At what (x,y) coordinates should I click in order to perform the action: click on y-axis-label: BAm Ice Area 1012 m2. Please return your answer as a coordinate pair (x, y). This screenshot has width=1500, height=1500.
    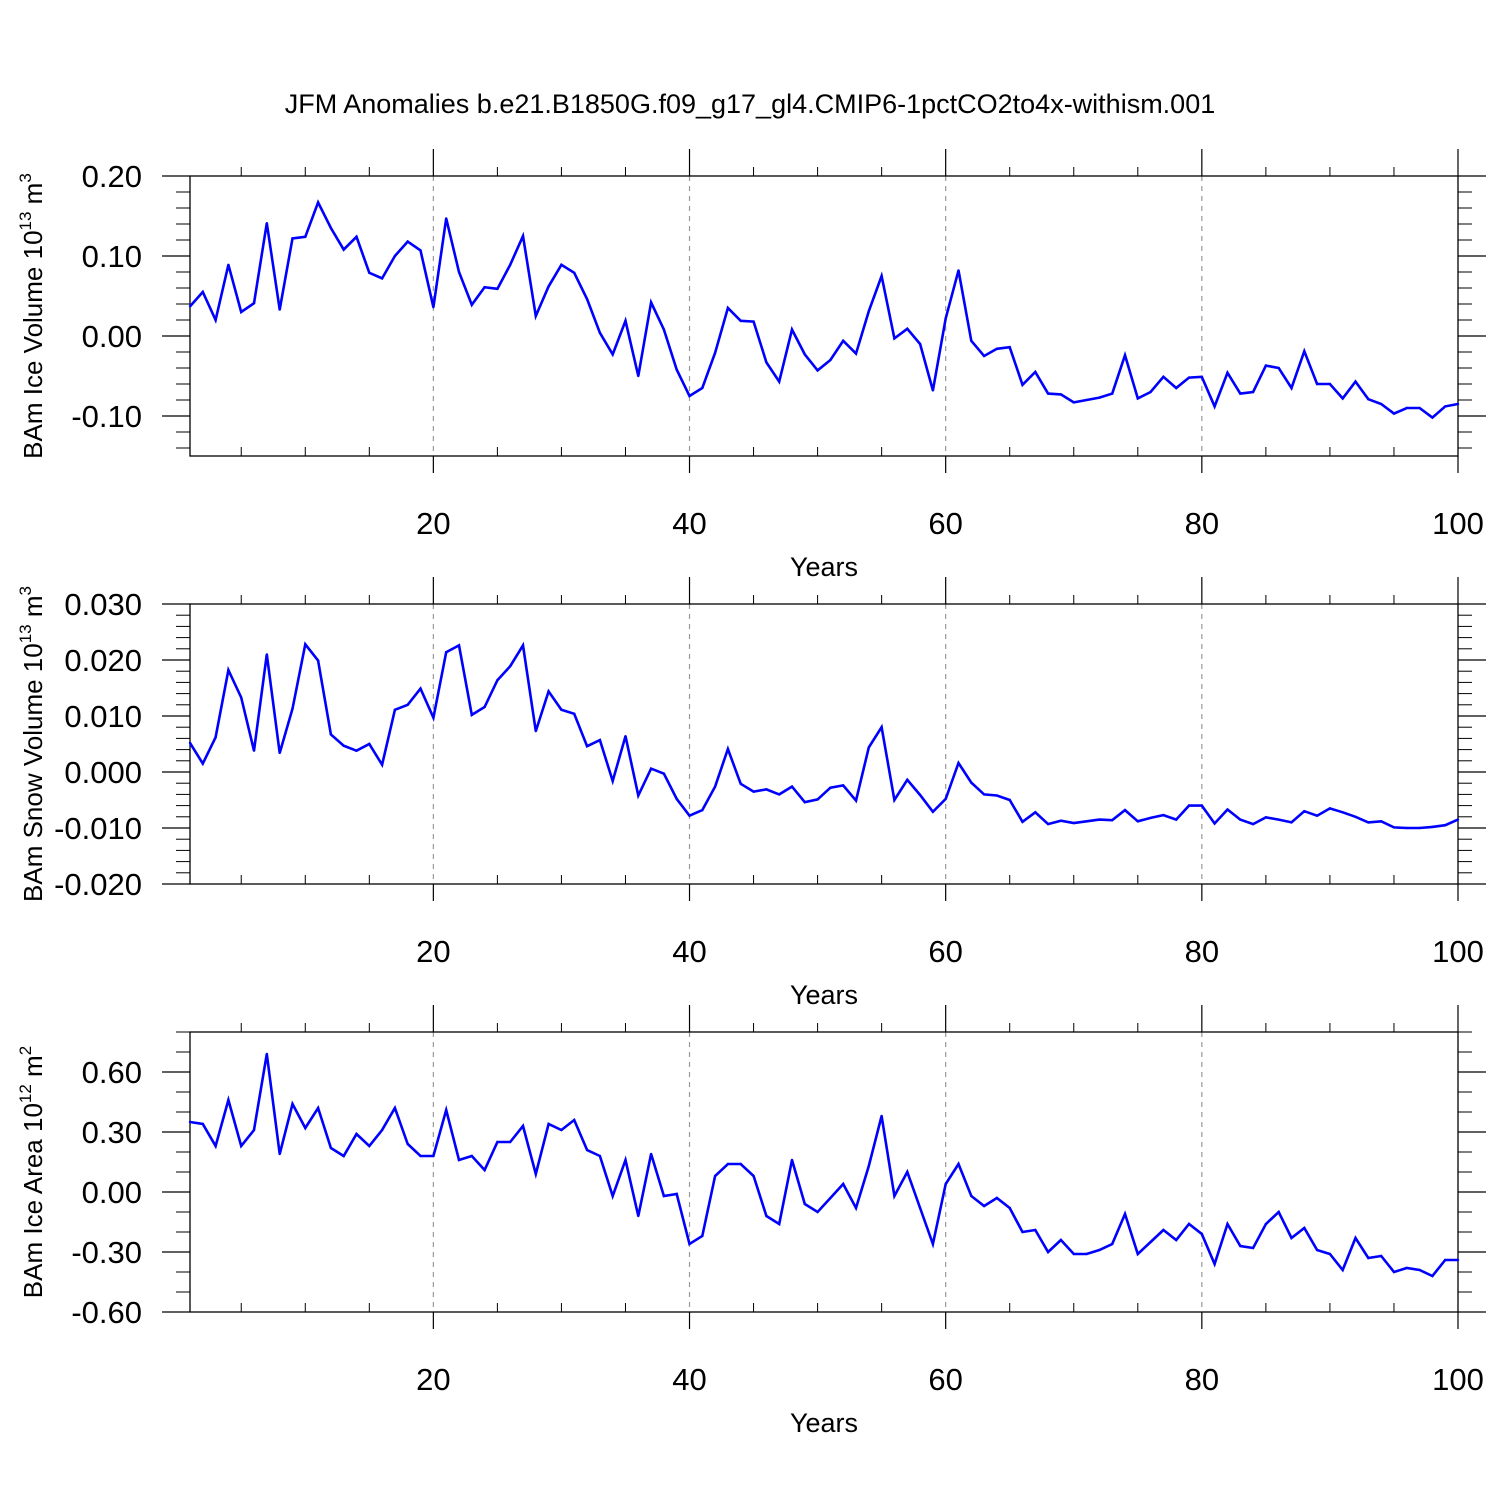
    Looking at the image, I should click on (32, 1172).